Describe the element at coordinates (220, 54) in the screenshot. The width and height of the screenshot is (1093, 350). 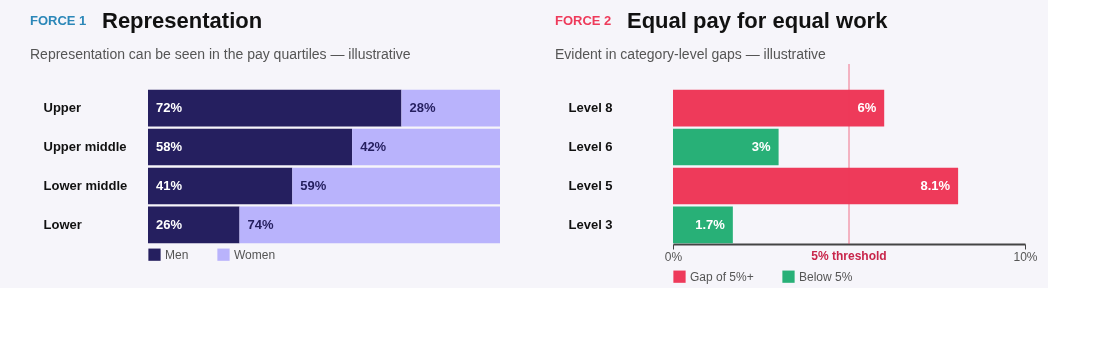
I see `chart-subtitle: Representation can be seen in the pay quartiles — illustrative` at that location.